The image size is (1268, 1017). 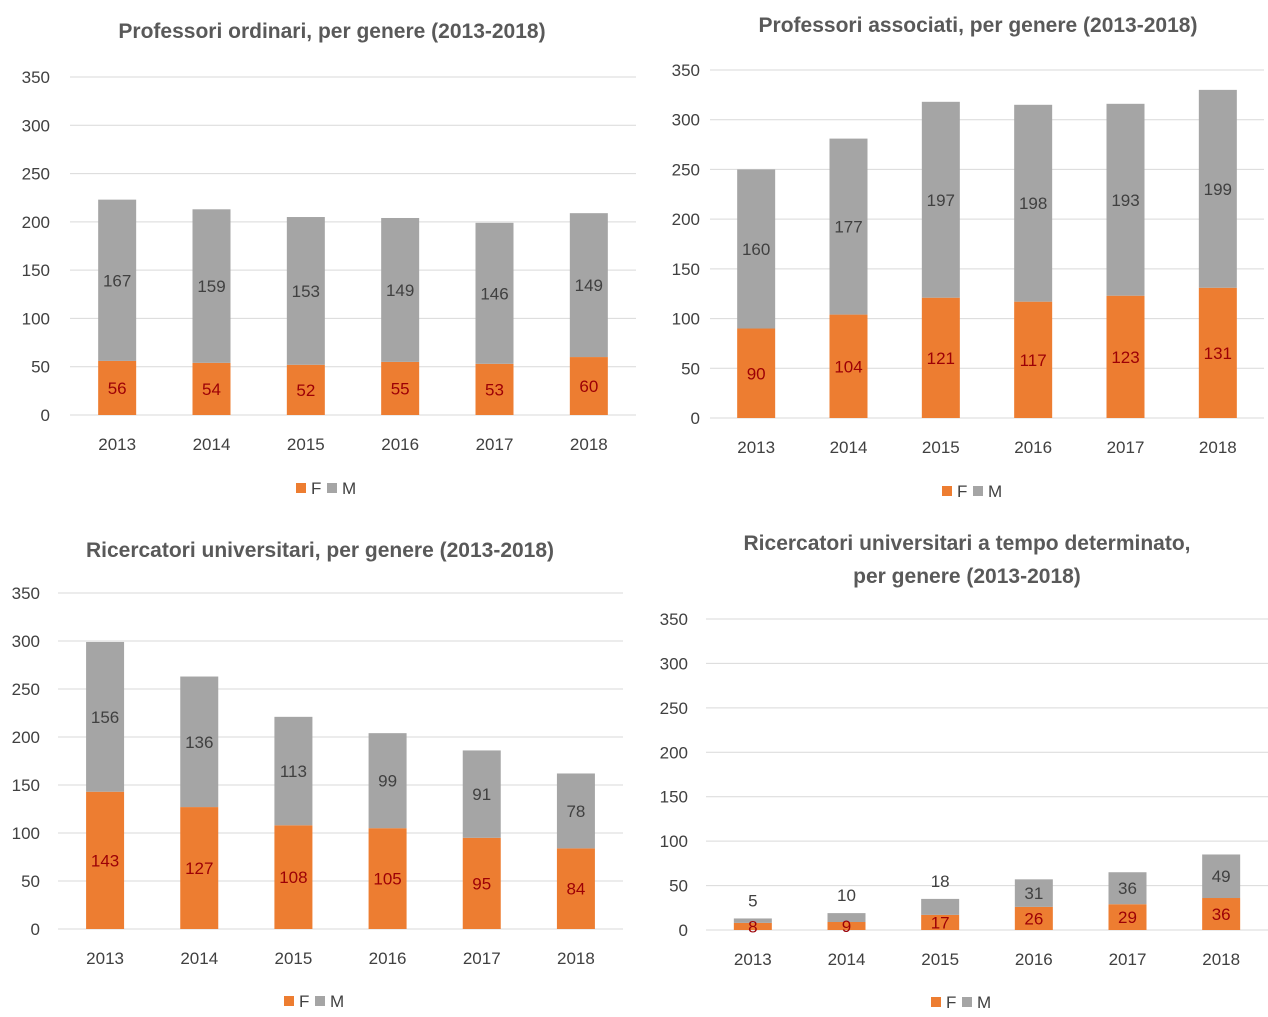 I want to click on data-label-f: 8, so click(x=752, y=926).